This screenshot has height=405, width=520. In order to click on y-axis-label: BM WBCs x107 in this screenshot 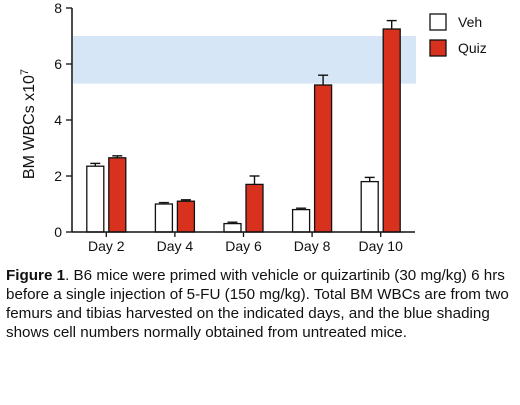, I will do `click(28, 124)`.